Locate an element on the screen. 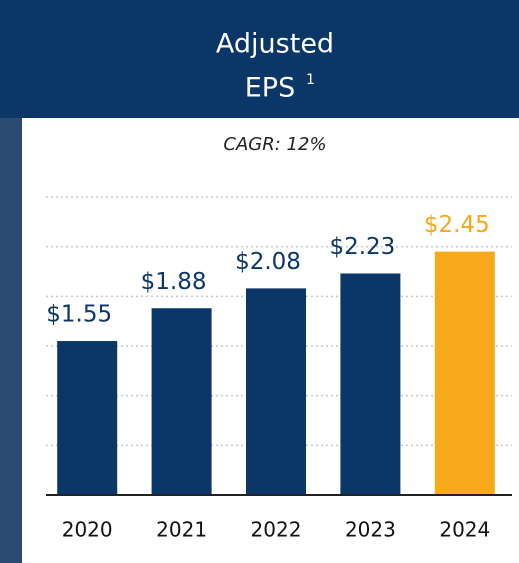 This screenshot has width=519, height=563. x-tick-label: 2023 is located at coordinates (370, 530).